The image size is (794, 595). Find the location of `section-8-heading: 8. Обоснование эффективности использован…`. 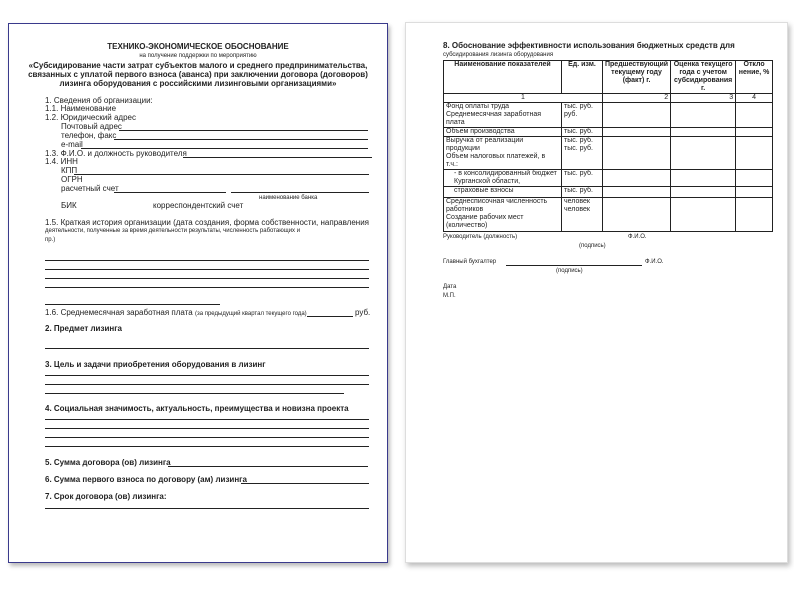

section-8-heading: 8. Обоснование эффективности использован… is located at coordinates (589, 45).